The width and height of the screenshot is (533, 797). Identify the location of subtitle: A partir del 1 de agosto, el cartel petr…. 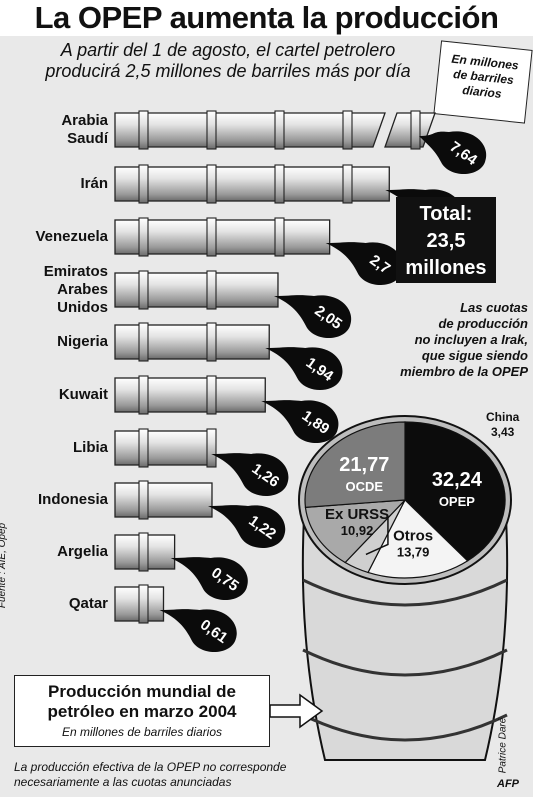
(228, 61).